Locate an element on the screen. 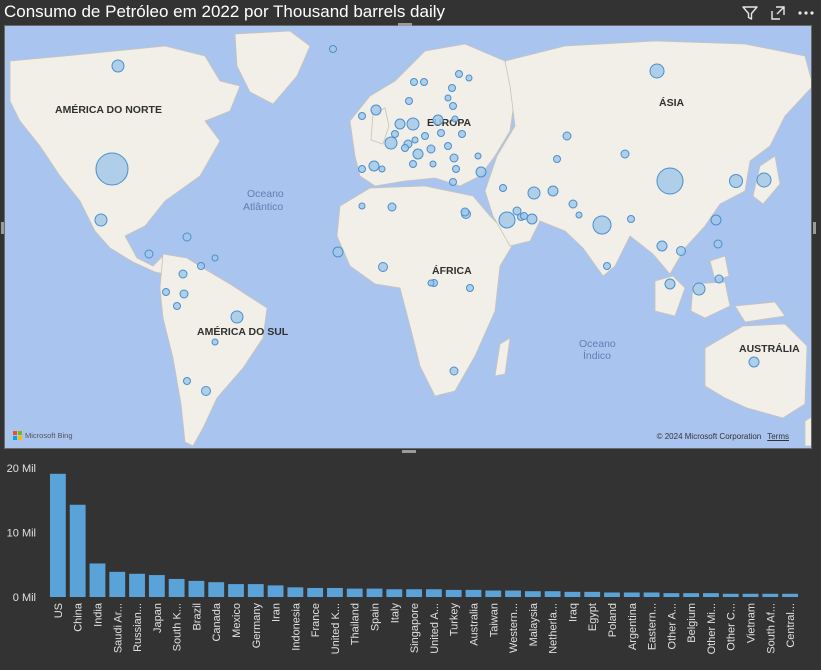  terms-link: Terms is located at coordinates (778, 436).